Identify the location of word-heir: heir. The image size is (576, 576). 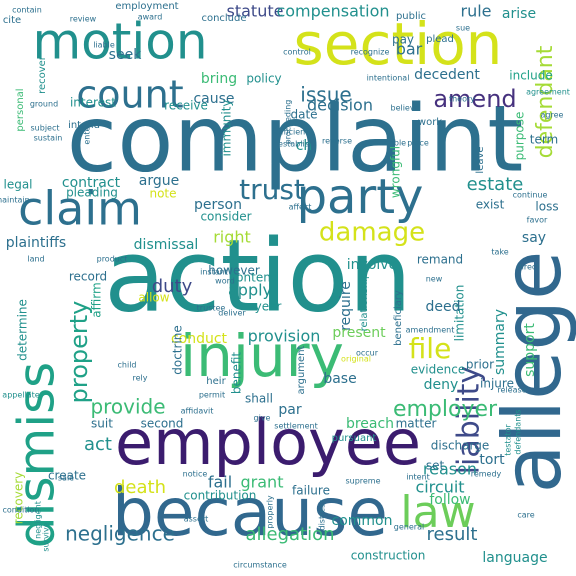
(216, 381).